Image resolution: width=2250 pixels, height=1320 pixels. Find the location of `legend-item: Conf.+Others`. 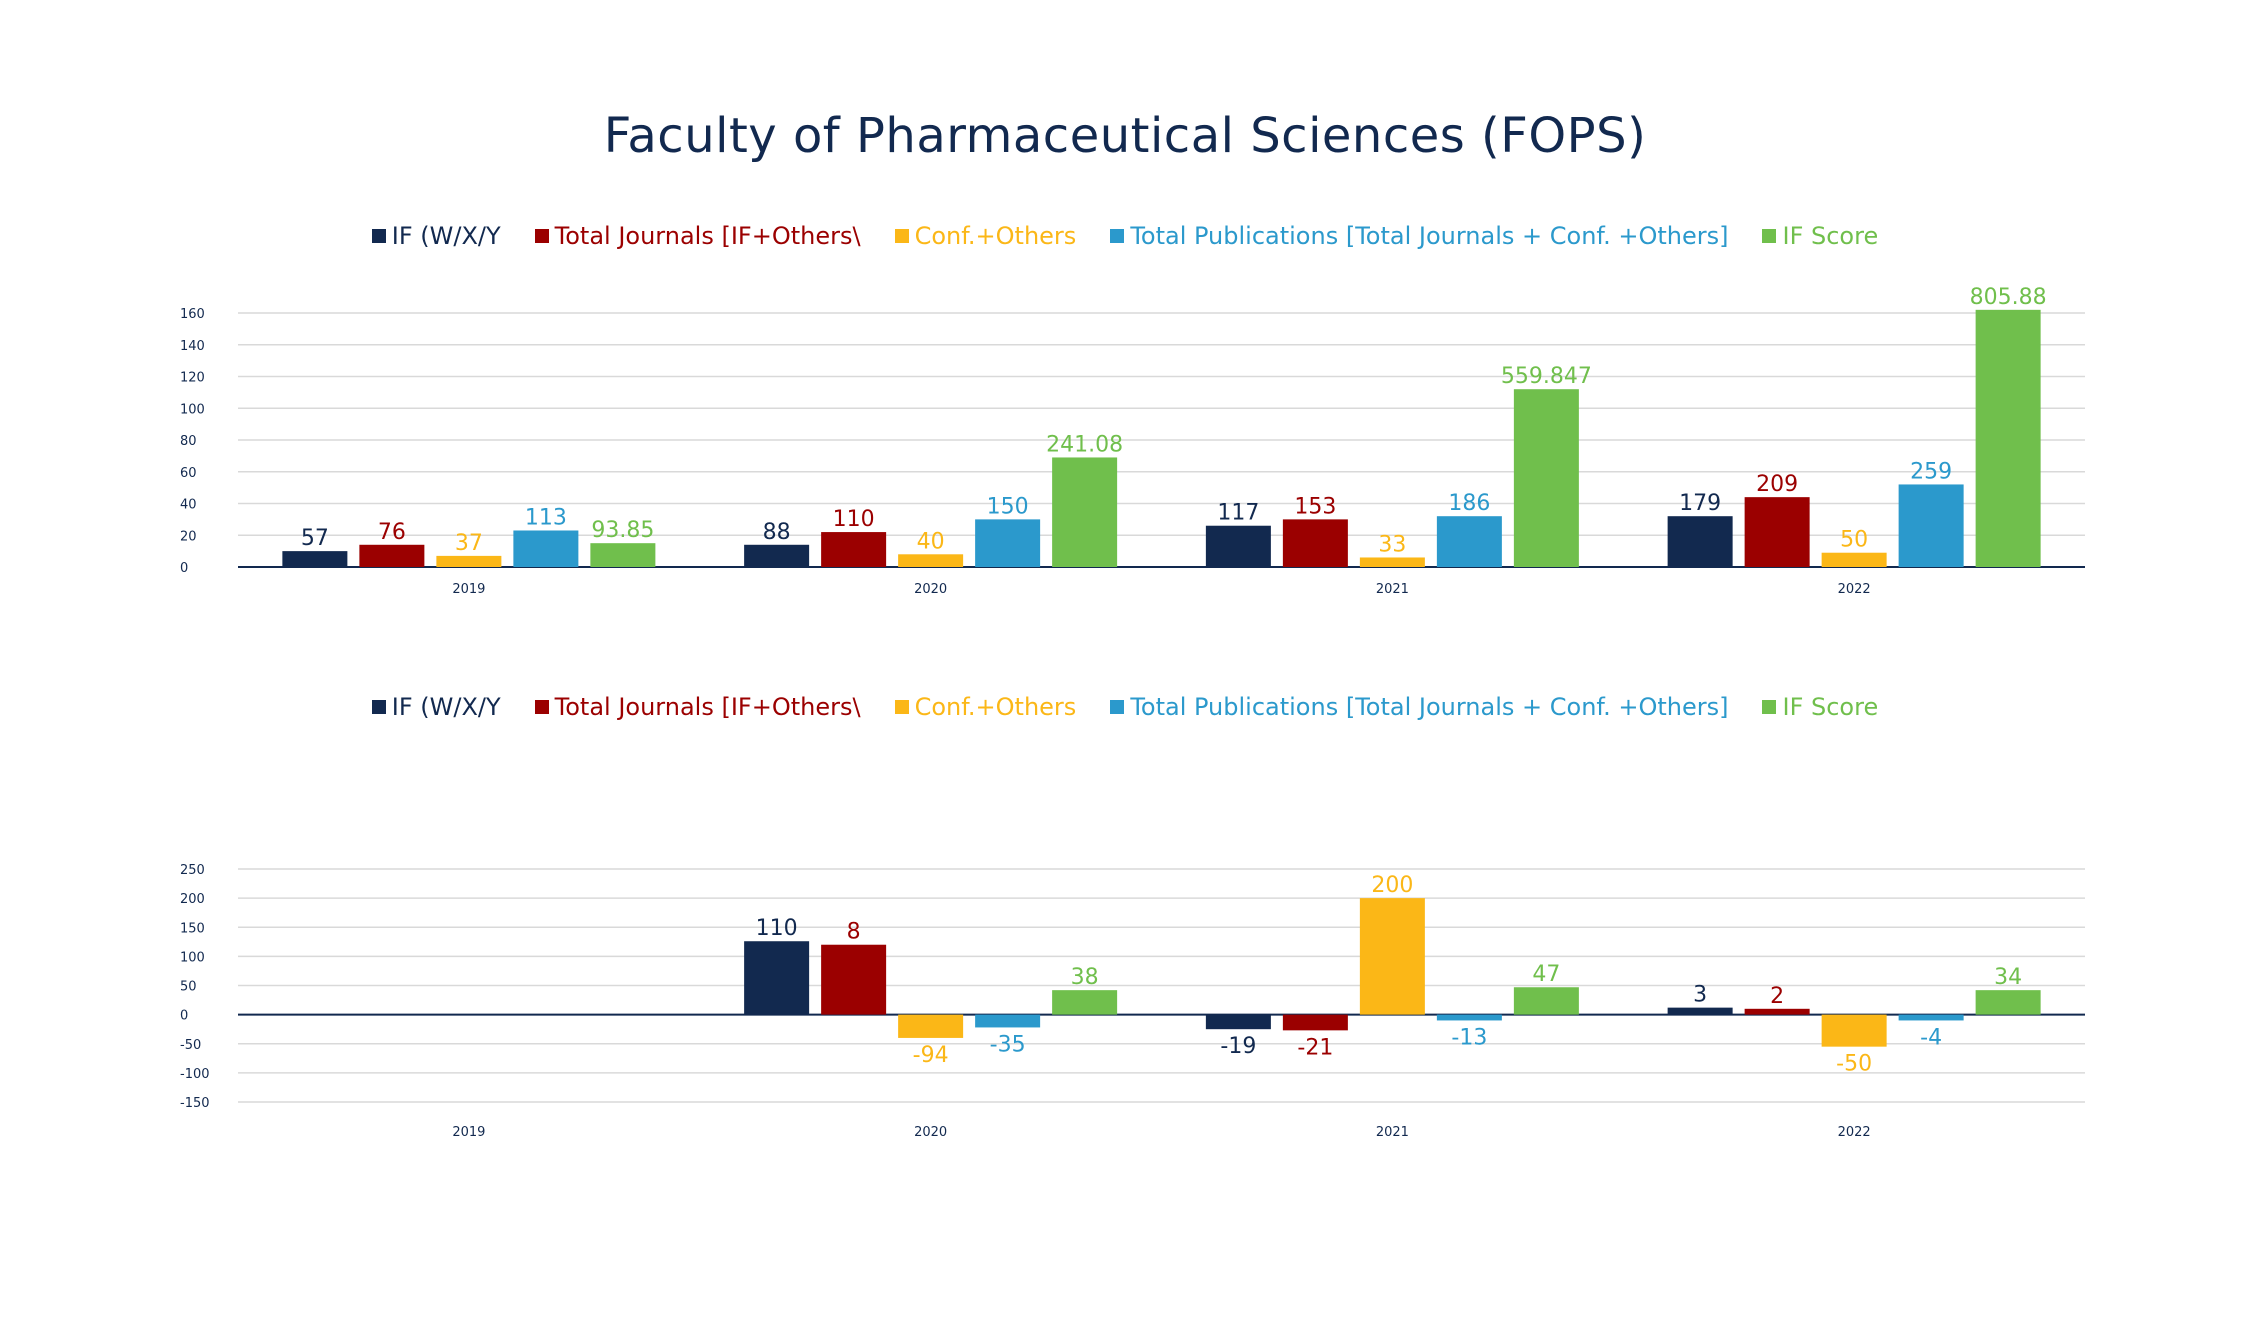

legend-item: Conf.+Others is located at coordinates (985, 707).